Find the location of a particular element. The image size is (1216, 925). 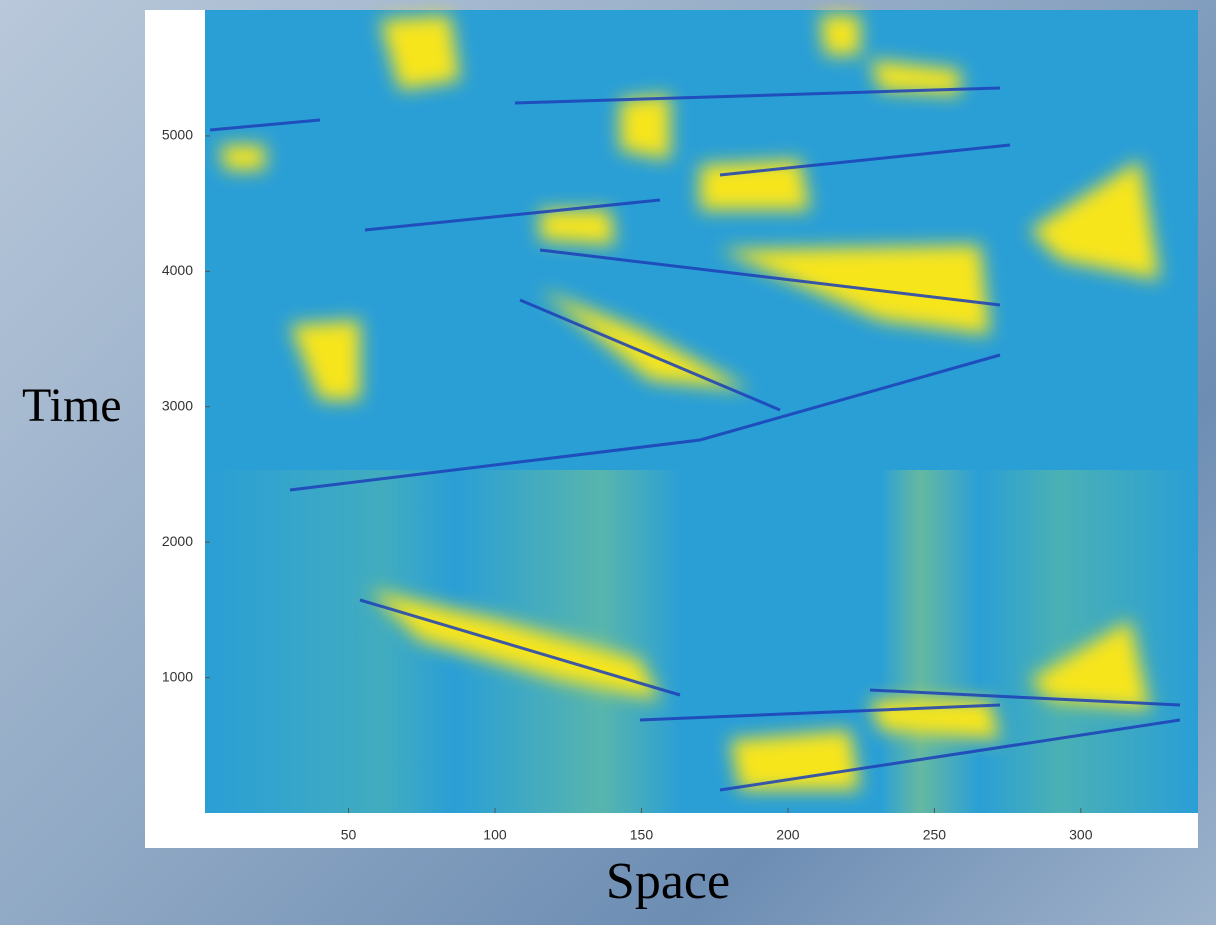

x-tick-label: 50 is located at coordinates (349, 835).